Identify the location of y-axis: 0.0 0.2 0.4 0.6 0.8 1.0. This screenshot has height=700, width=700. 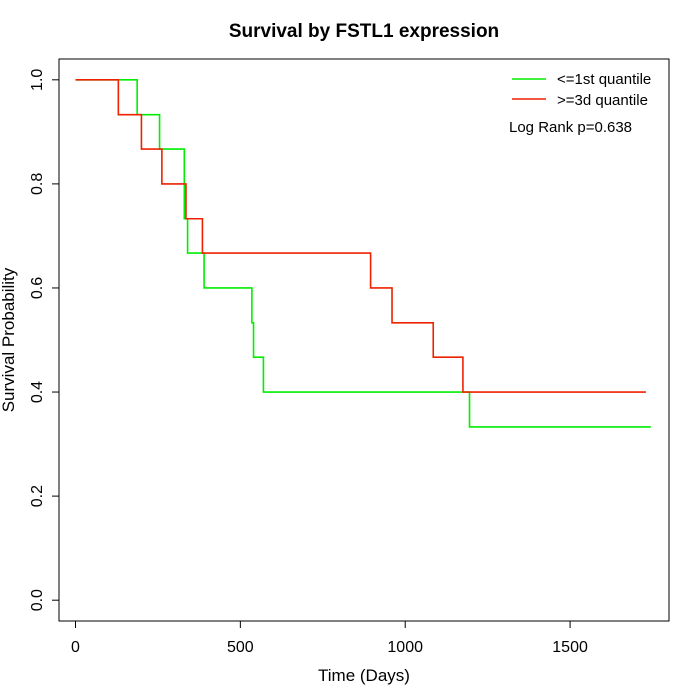
(44, 340).